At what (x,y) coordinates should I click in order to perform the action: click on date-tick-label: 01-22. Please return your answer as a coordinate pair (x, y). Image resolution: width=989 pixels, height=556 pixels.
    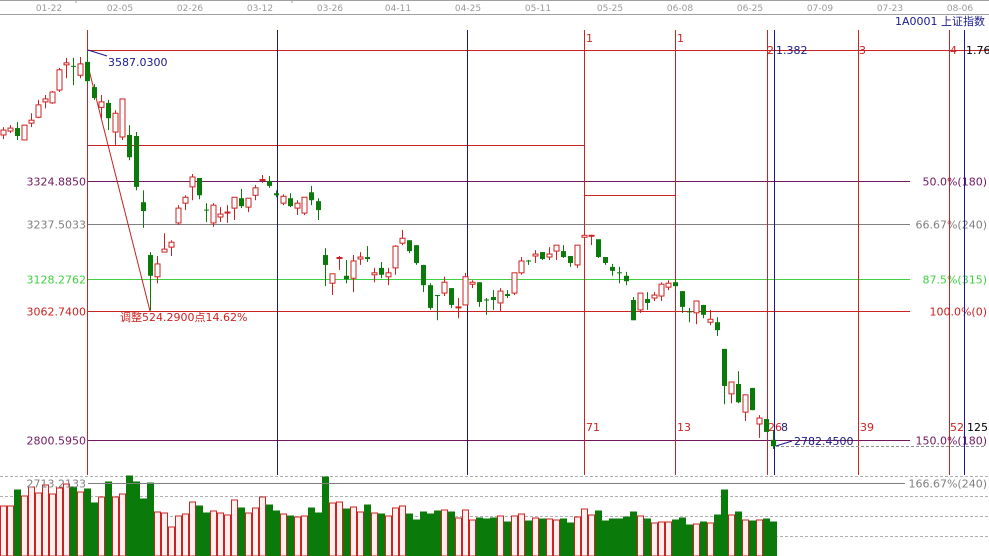
    Looking at the image, I should click on (49, 9).